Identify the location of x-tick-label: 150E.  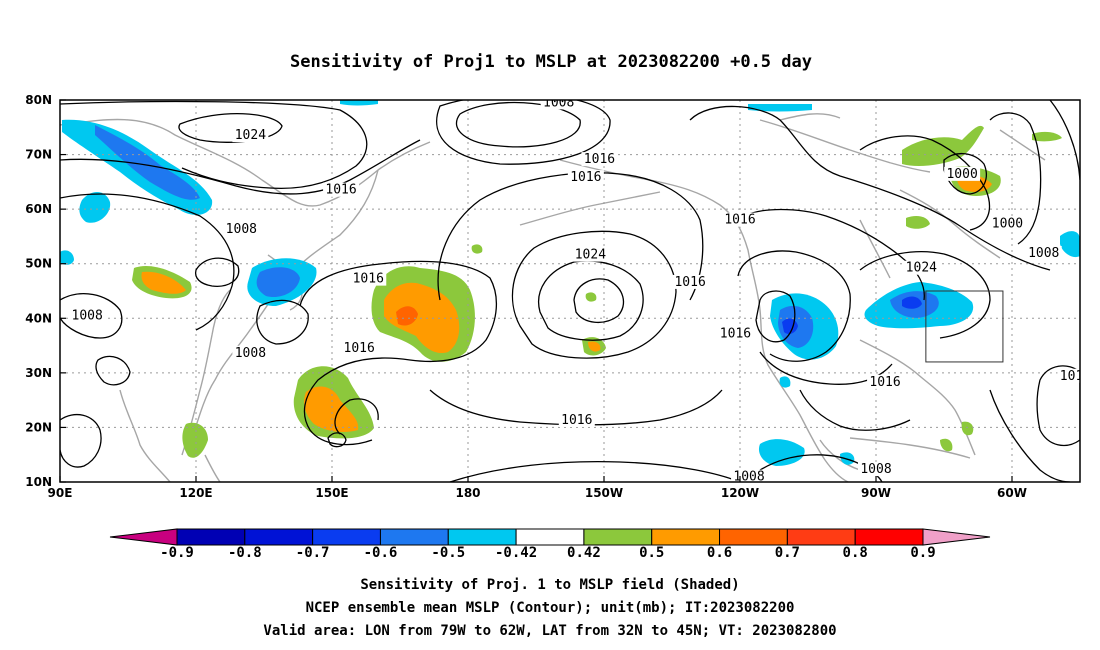
(331, 493).